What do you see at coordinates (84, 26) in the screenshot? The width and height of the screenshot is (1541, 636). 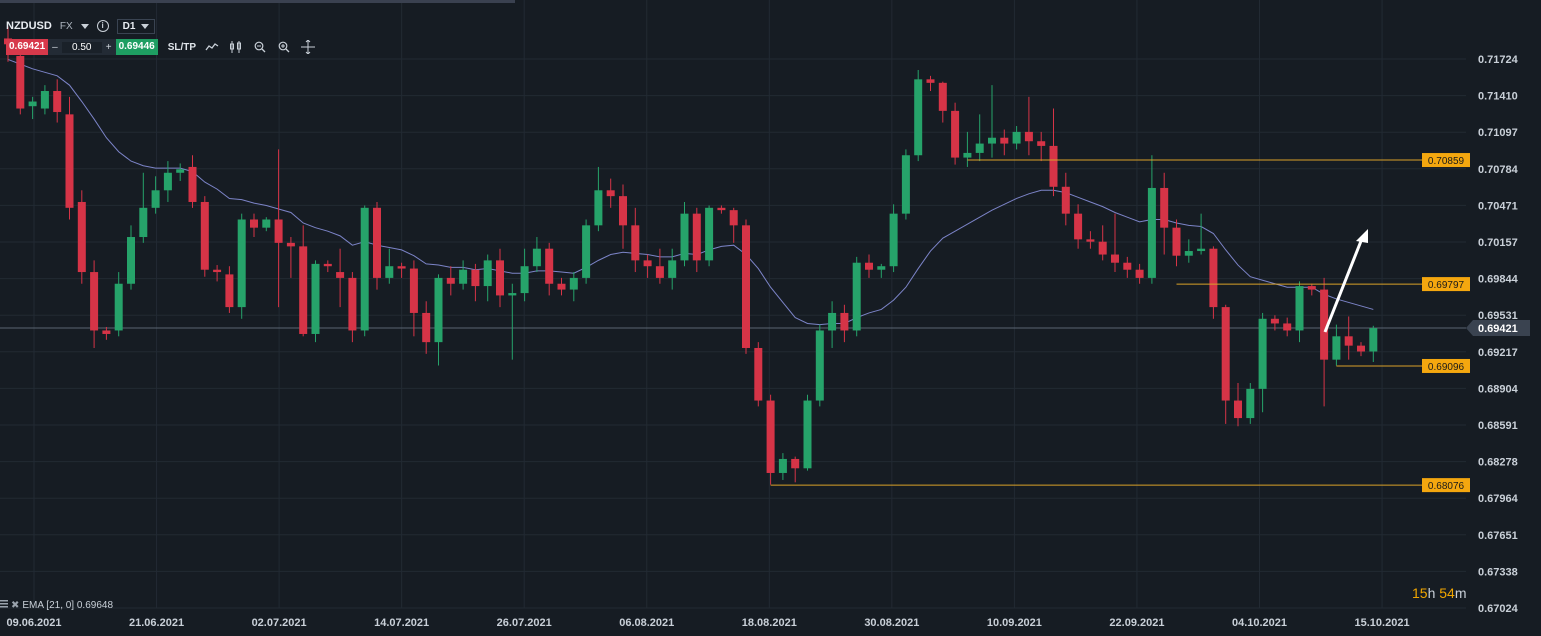 I see `symbol-dropdown-icon` at bounding box center [84, 26].